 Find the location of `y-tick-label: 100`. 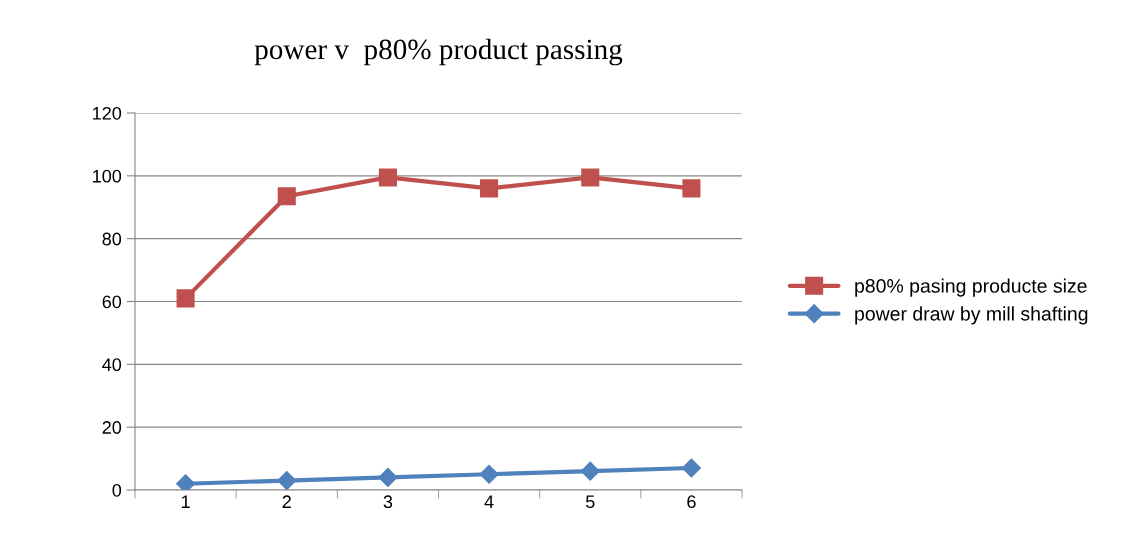

y-tick-label: 100 is located at coordinates (107, 176).